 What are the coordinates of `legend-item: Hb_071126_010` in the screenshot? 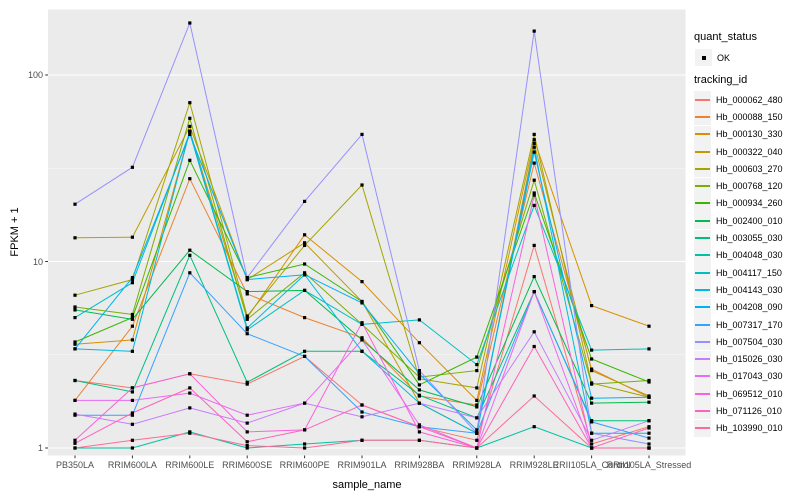 It's located at (738, 411).